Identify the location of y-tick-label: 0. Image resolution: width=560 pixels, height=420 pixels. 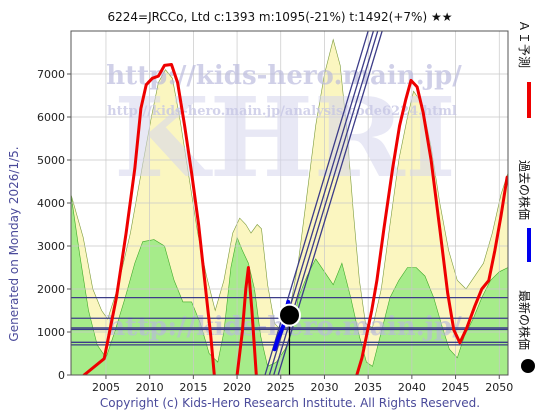
(61, 375).